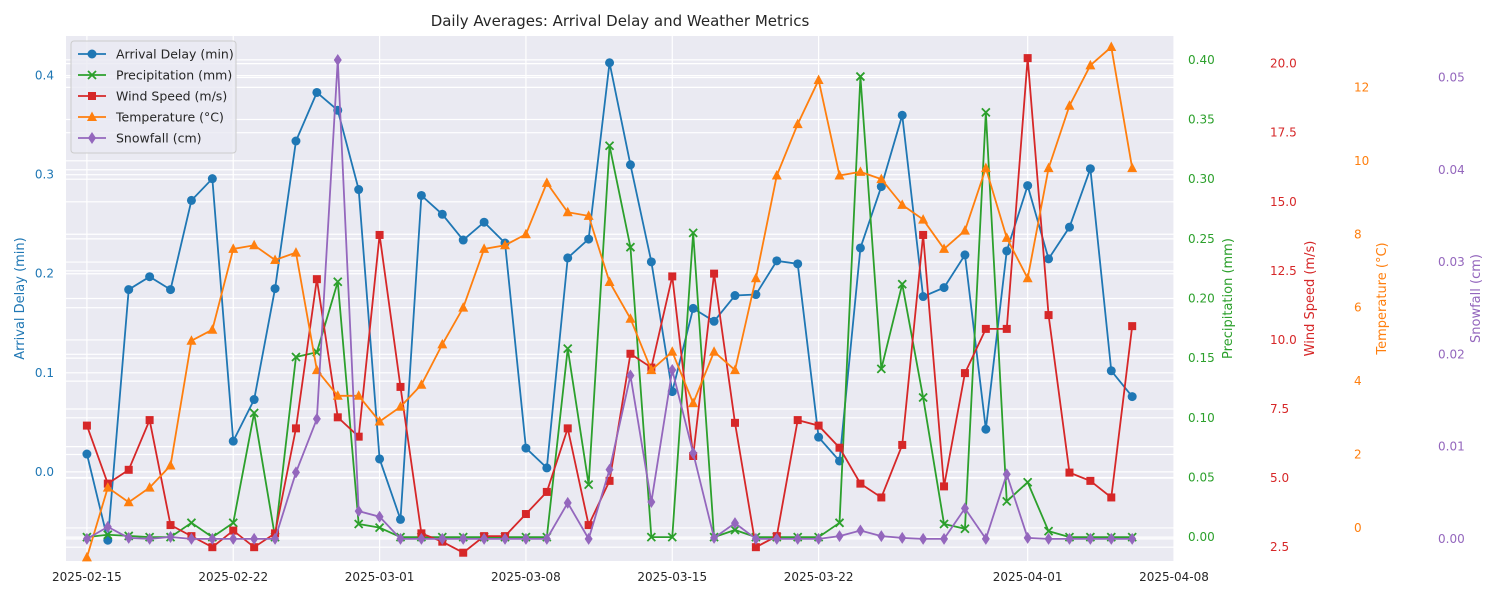 Image resolution: width=1500 pixels, height=600 pixels. I want to click on y-tick-label: 12.5, so click(1283, 271).